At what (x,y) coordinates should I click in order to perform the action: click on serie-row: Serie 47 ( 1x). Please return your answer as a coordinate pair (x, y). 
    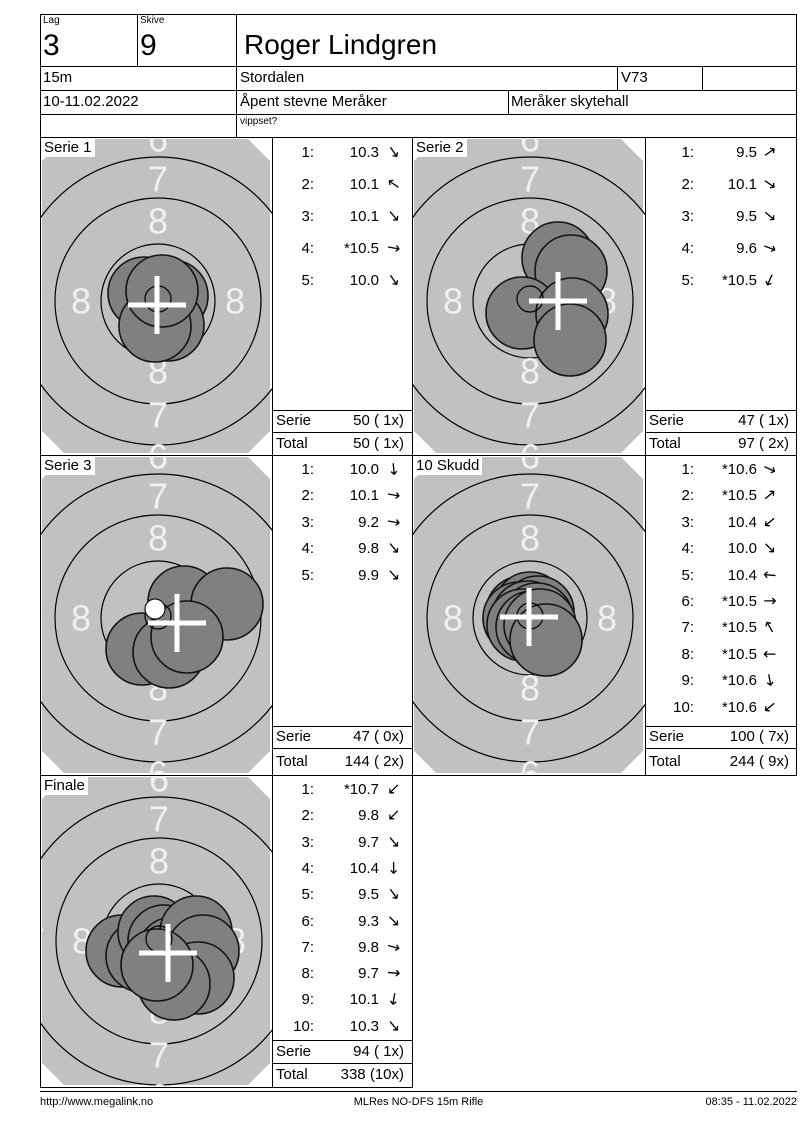
    Looking at the image, I should click on (721, 421).